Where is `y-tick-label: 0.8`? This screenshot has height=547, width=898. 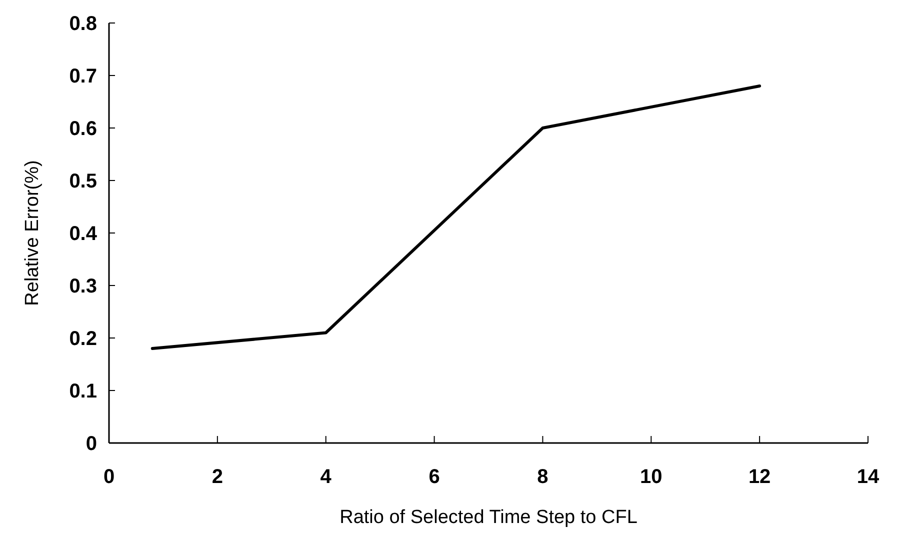
y-tick-label: 0.8 is located at coordinates (83, 24).